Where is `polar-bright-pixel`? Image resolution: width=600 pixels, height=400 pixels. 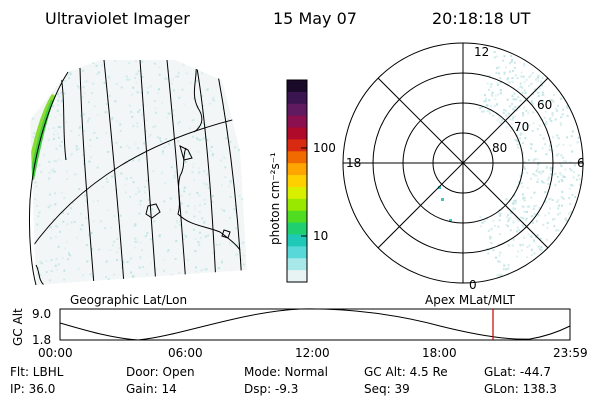 polar-bright-pixel is located at coordinates (450, 220).